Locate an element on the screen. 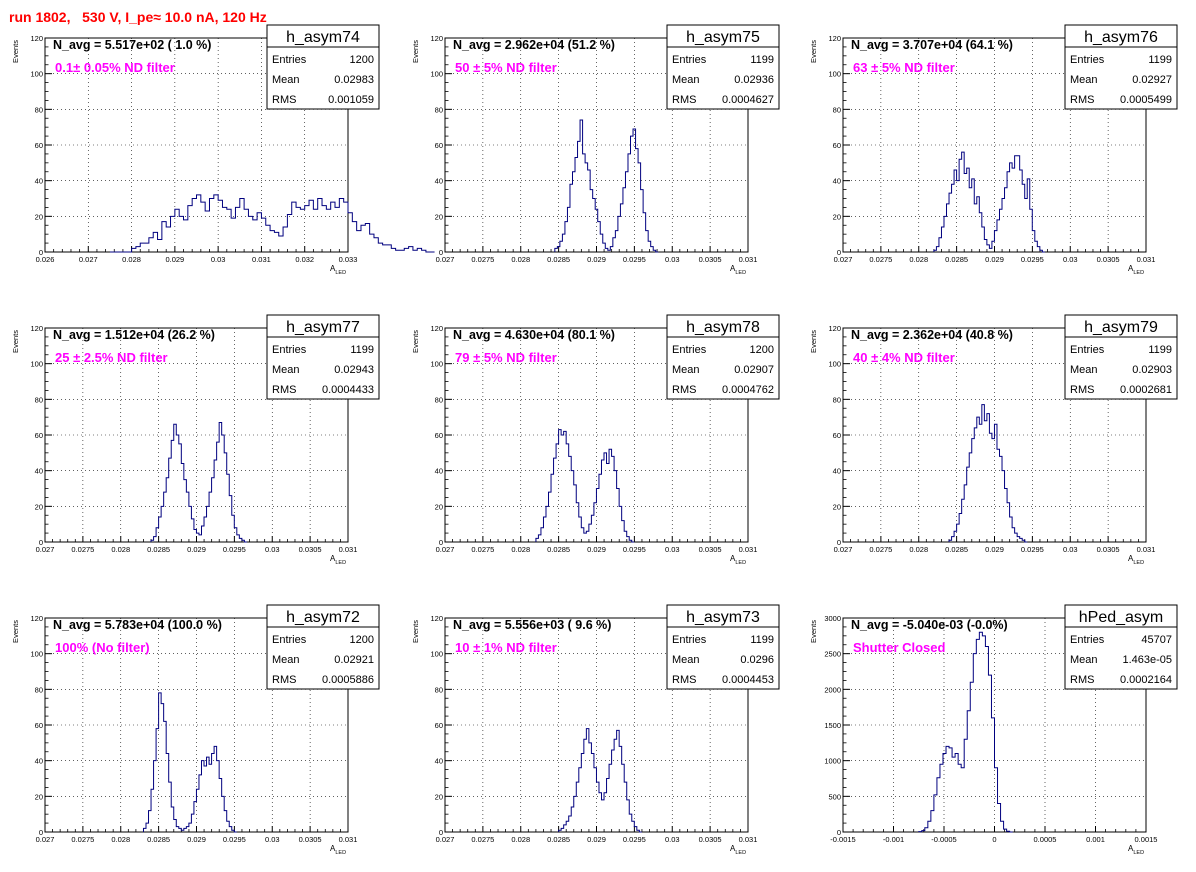 This screenshot has height=872, width=1196. stats-value: 0.0005886 is located at coordinates (348, 680).